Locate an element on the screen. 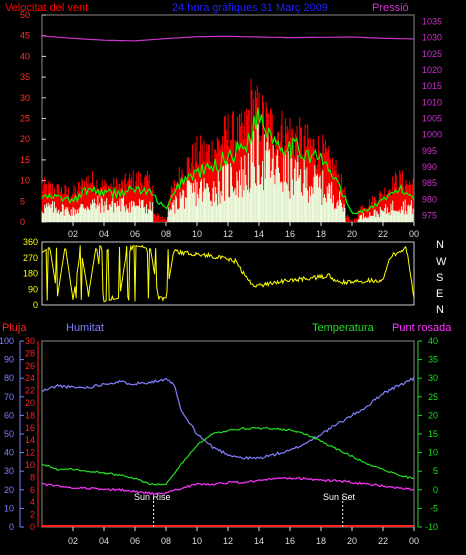 This screenshot has width=466, height=555. wind-y-tick: 45 is located at coordinates (25, 36).